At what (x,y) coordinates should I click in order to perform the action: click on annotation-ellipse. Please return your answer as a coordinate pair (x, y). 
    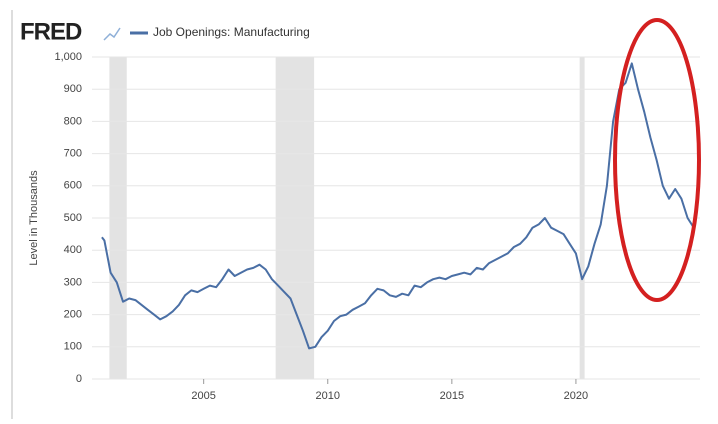
    Looking at the image, I should click on (657, 160).